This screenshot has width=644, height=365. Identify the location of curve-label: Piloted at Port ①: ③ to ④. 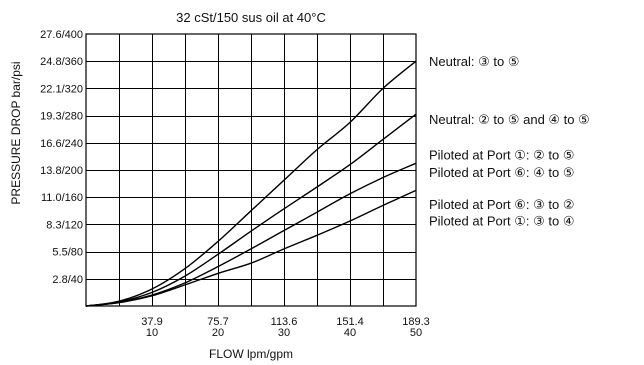
(502, 220).